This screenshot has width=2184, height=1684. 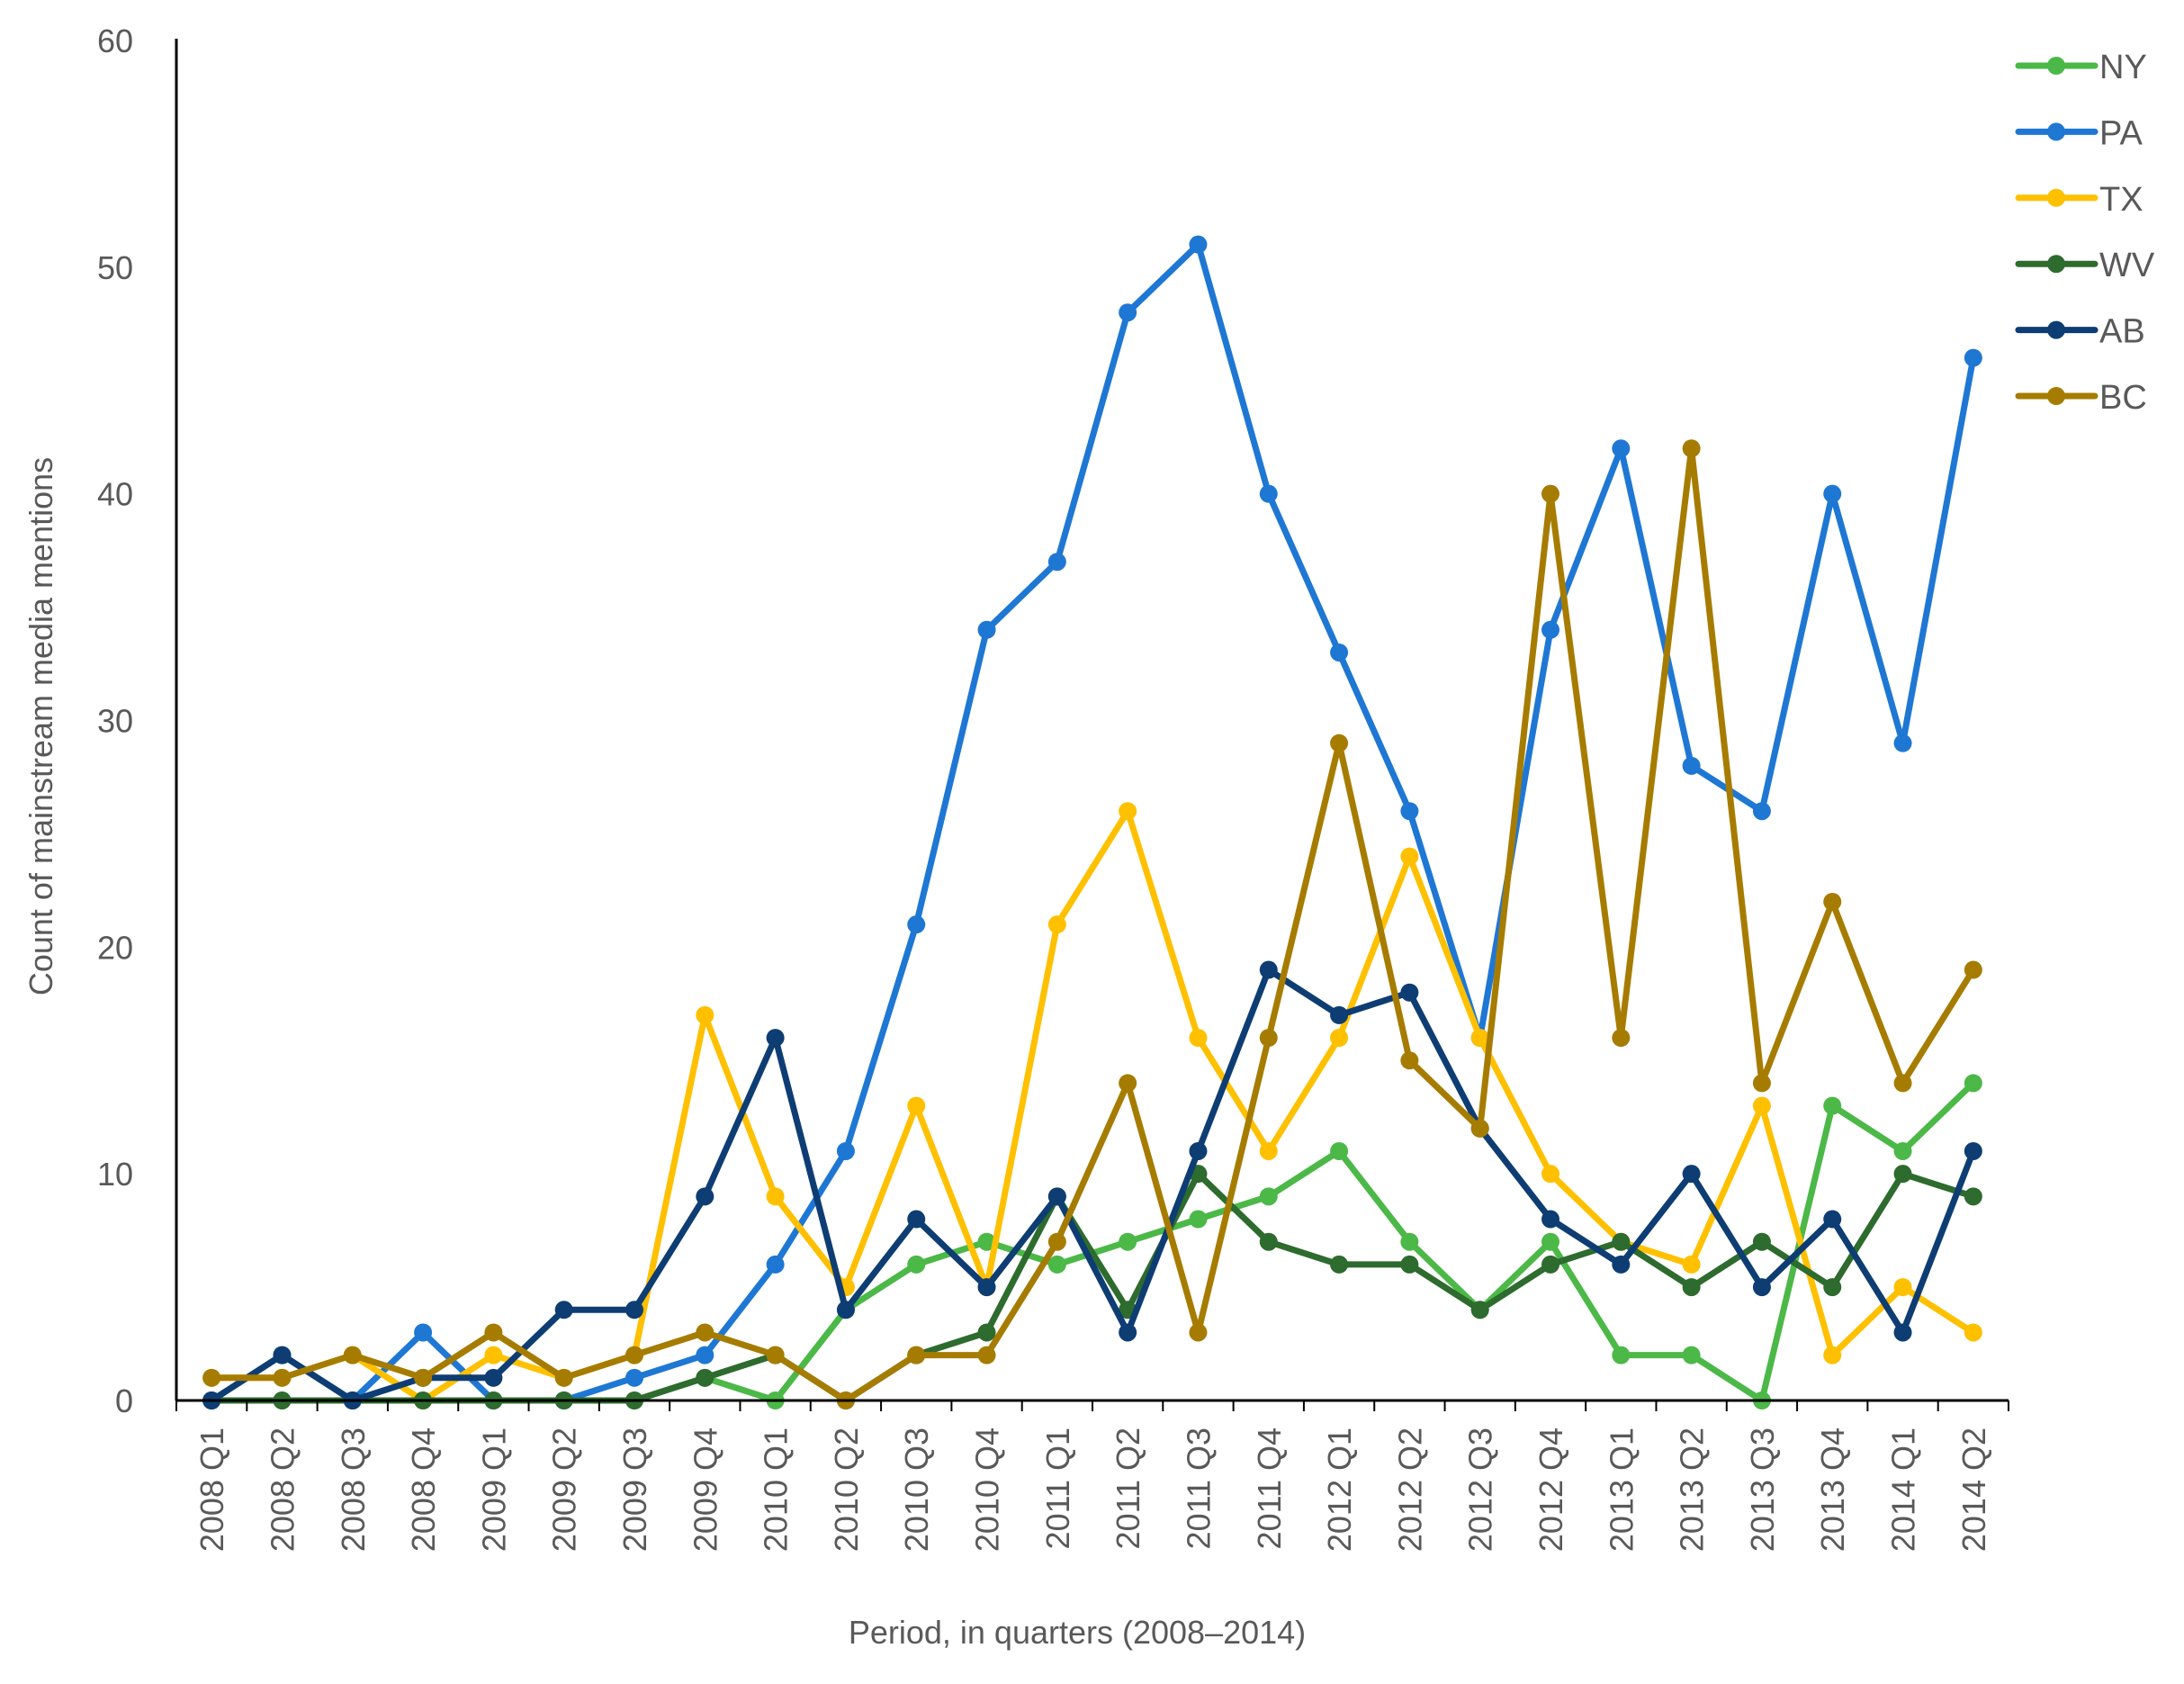 What do you see at coordinates (40, 726) in the screenshot?
I see `y-axis-title: Count of mainstream media mentions` at bounding box center [40, 726].